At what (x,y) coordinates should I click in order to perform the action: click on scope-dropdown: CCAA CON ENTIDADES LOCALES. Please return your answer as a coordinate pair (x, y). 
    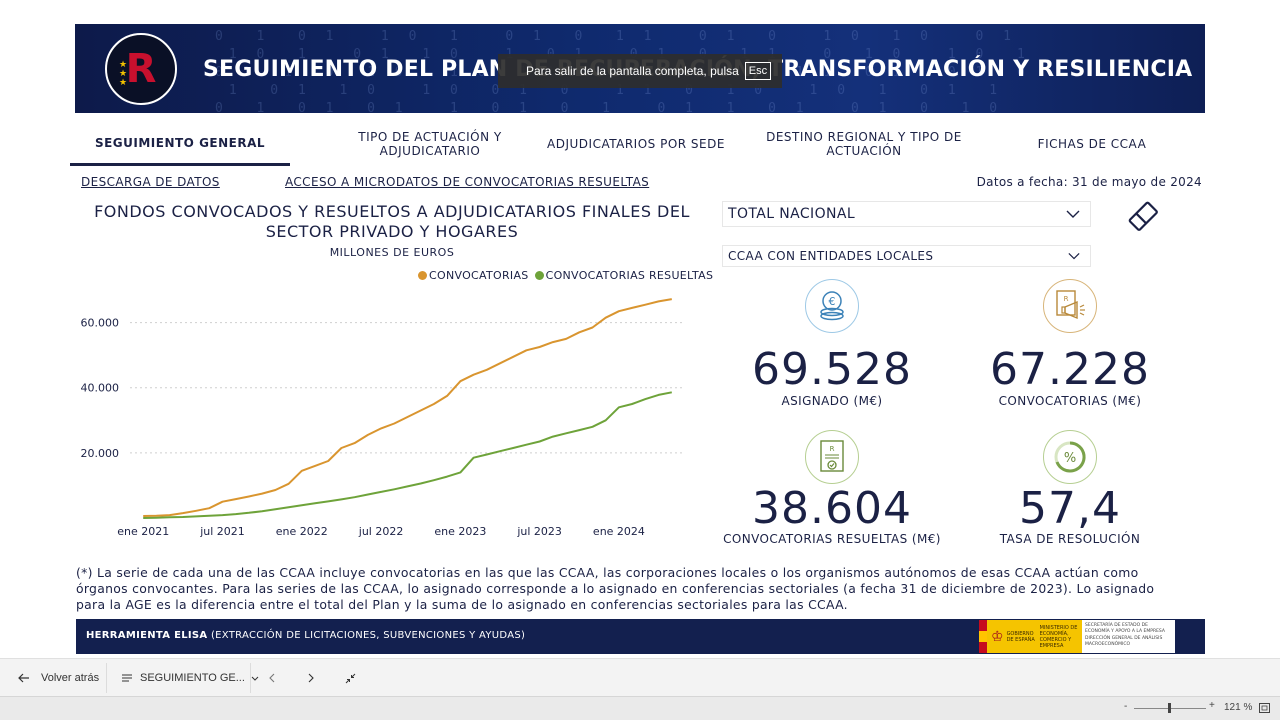
    Looking at the image, I should click on (906, 256).